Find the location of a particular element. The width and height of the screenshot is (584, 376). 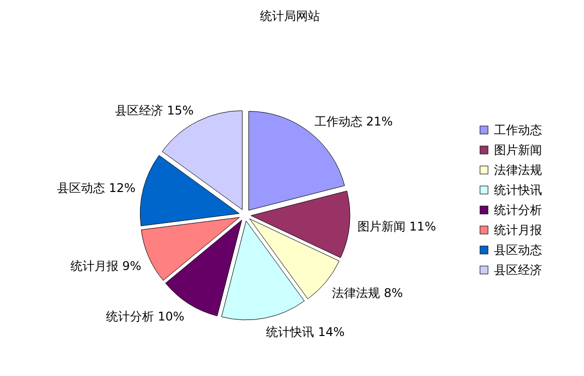

legend-label: 统计月报 is located at coordinates (518, 230).